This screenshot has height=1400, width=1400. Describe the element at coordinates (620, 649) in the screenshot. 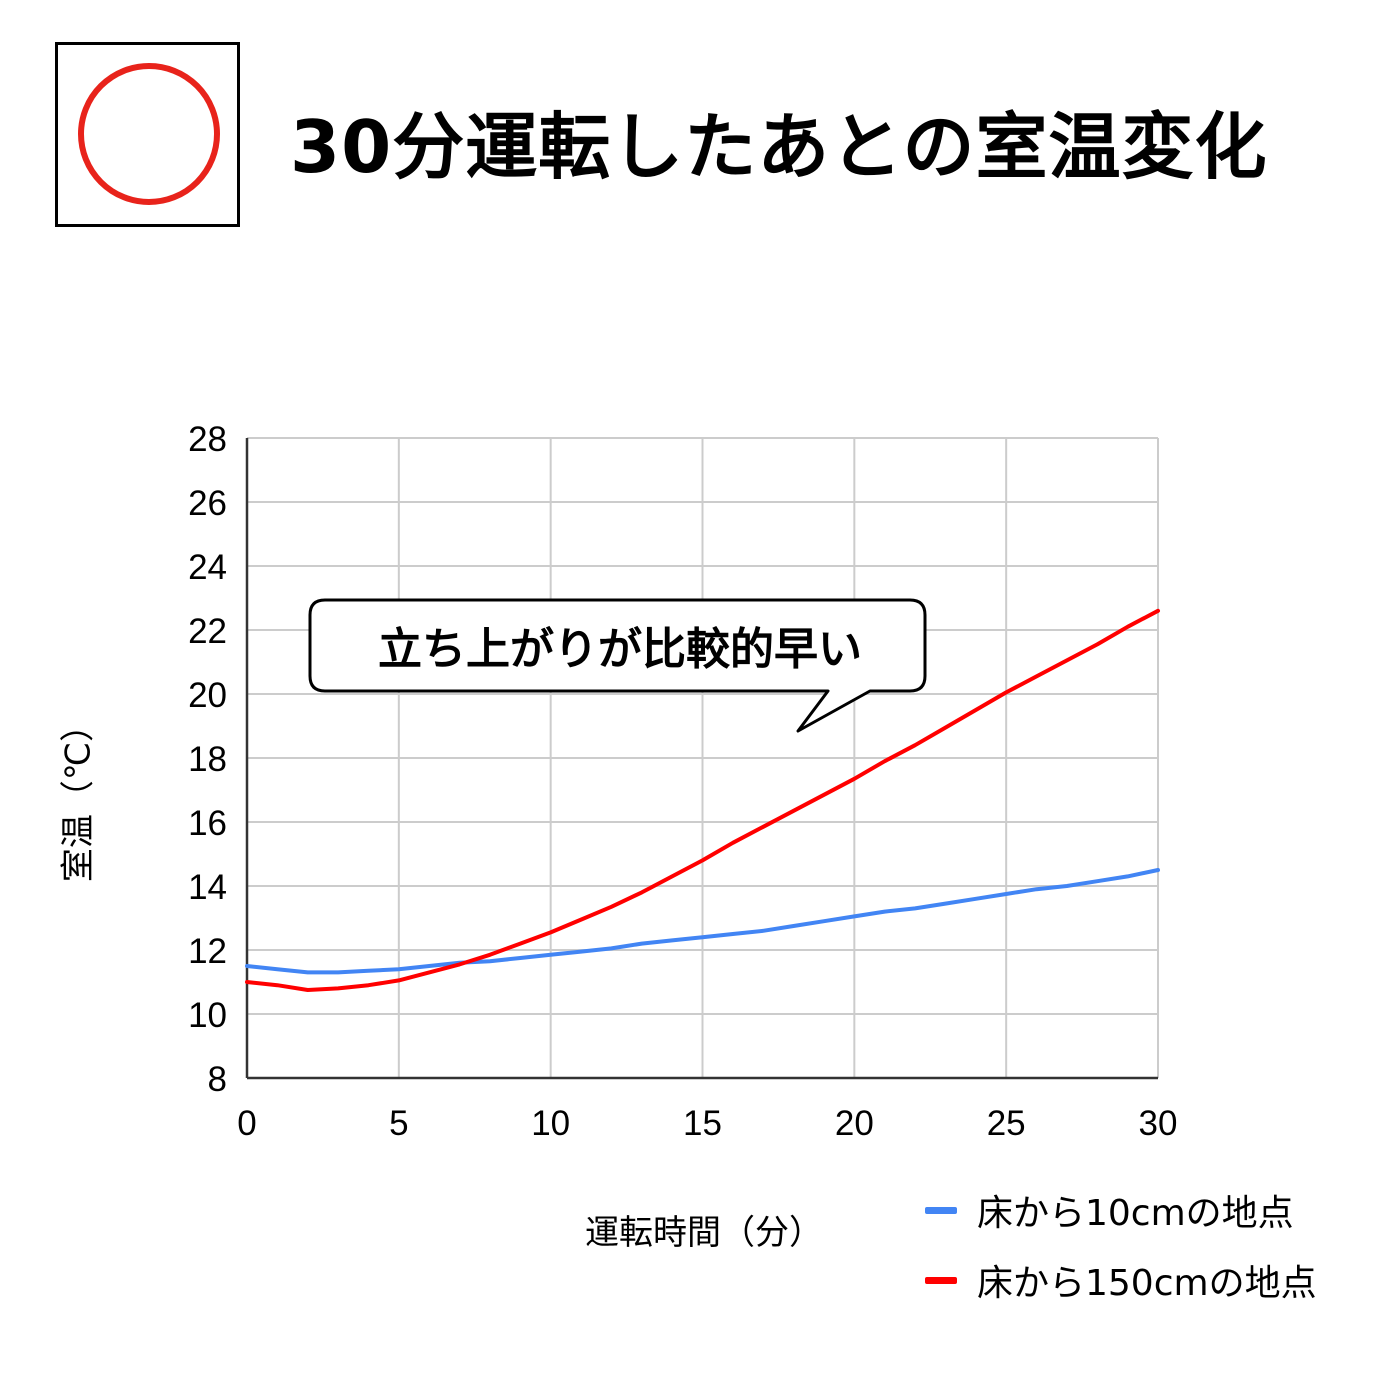

I see `callout-text: 立ち上がりが比較的早い` at that location.